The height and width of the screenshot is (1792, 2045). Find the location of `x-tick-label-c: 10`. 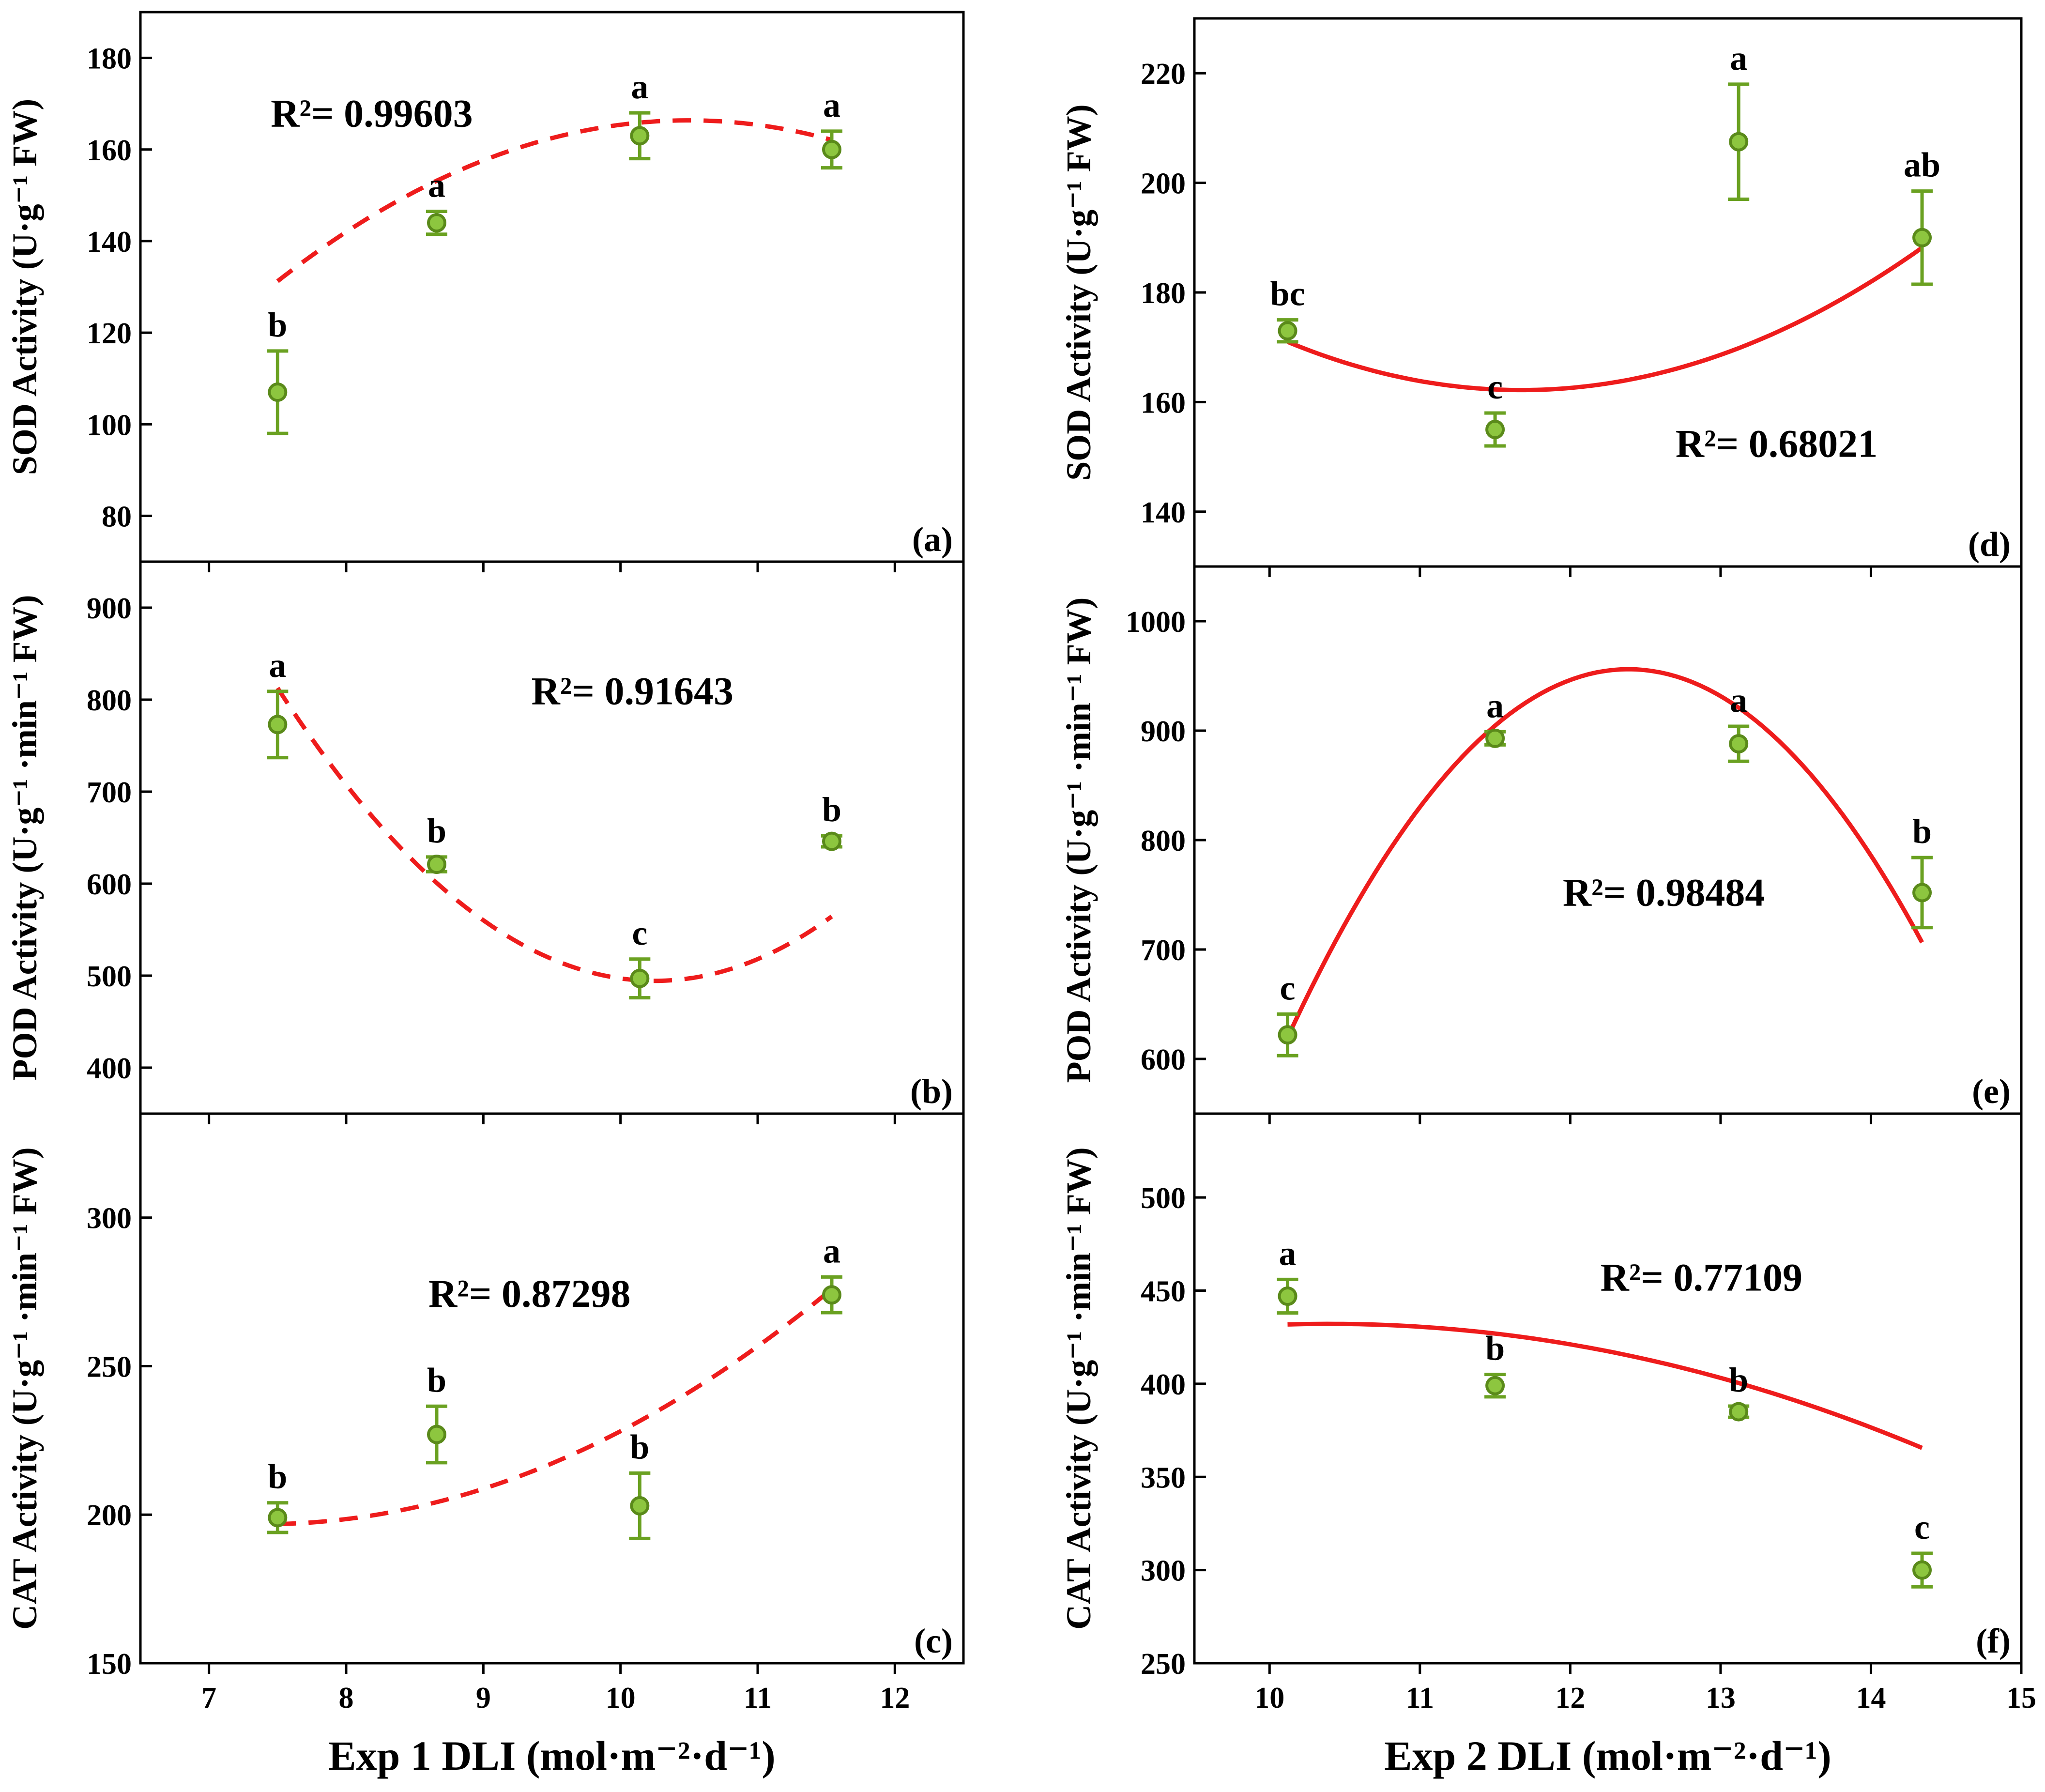

x-tick-label-c: 10 is located at coordinates (621, 1698).